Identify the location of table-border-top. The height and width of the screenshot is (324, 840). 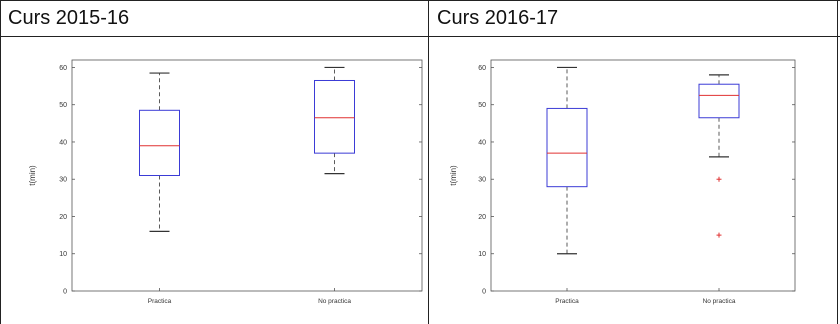
(420, 0).